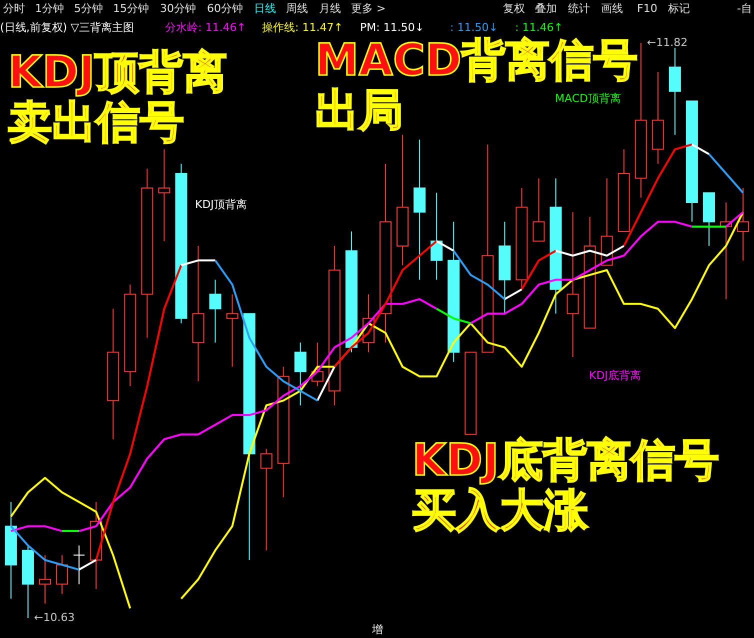  What do you see at coordinates (178, 8) in the screenshot?
I see `text: 30分钟` at bounding box center [178, 8].